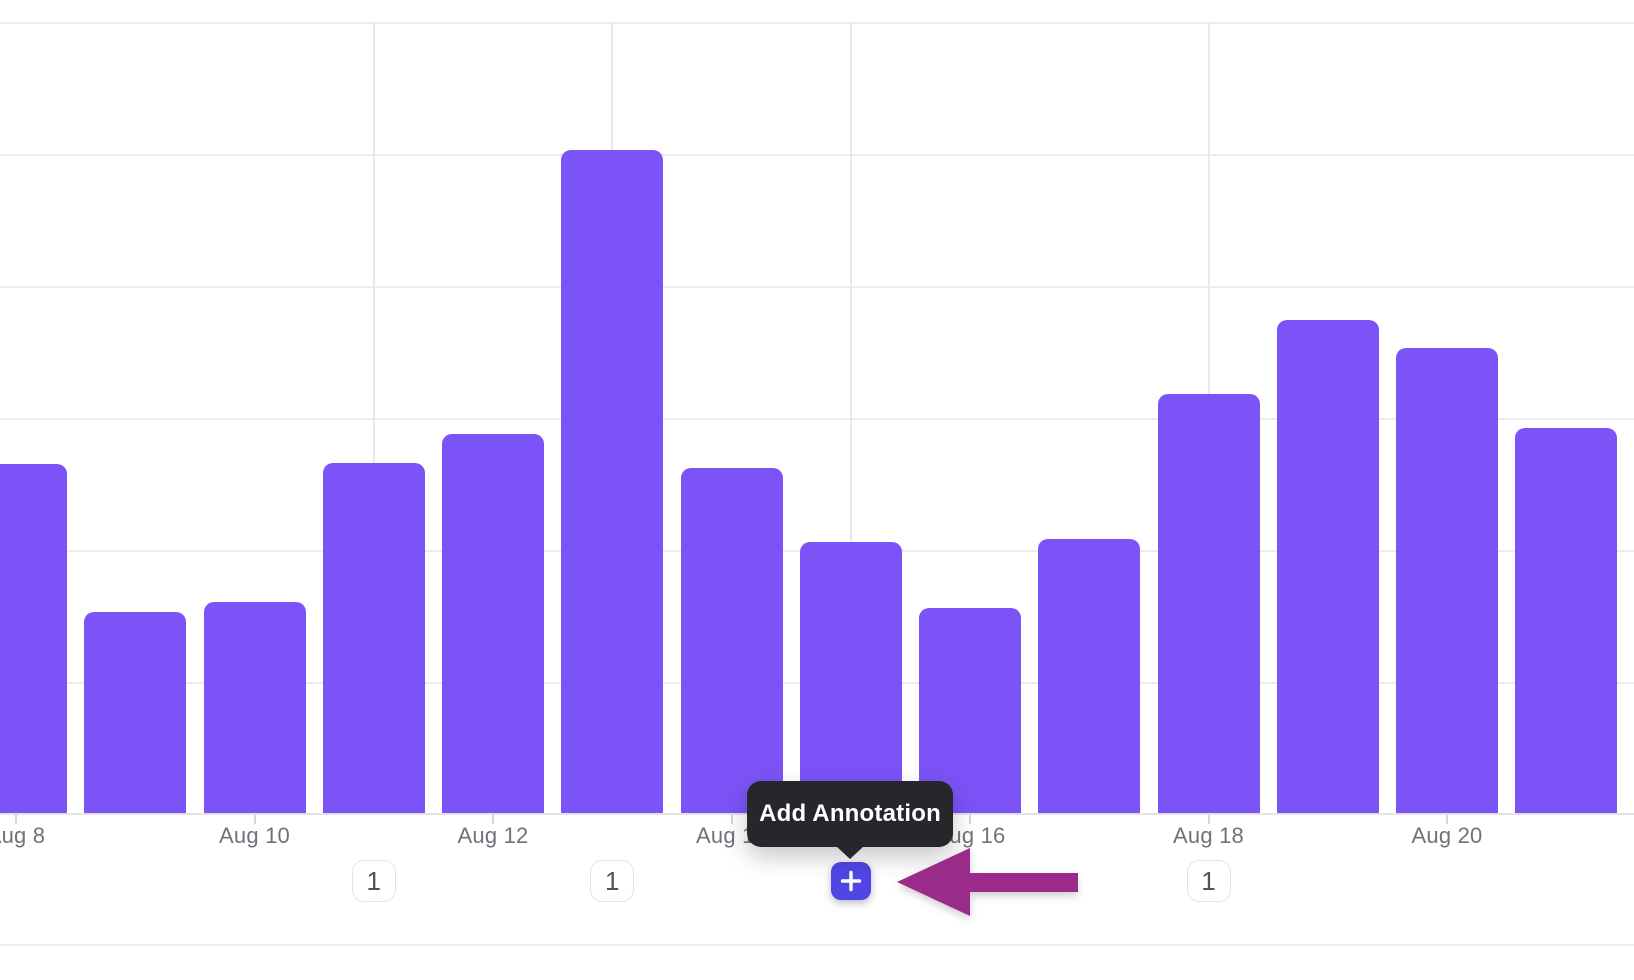  I want to click on plus-icon, so click(850, 881).